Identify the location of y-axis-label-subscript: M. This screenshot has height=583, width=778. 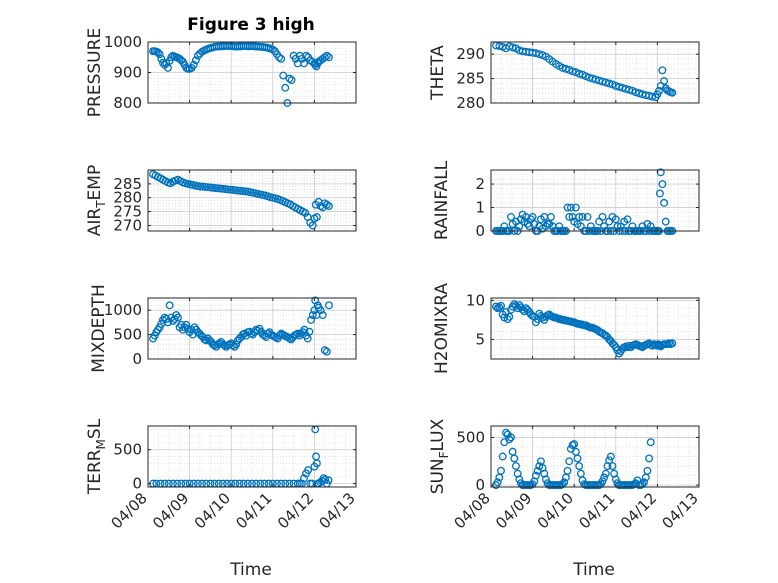
(101, 444).